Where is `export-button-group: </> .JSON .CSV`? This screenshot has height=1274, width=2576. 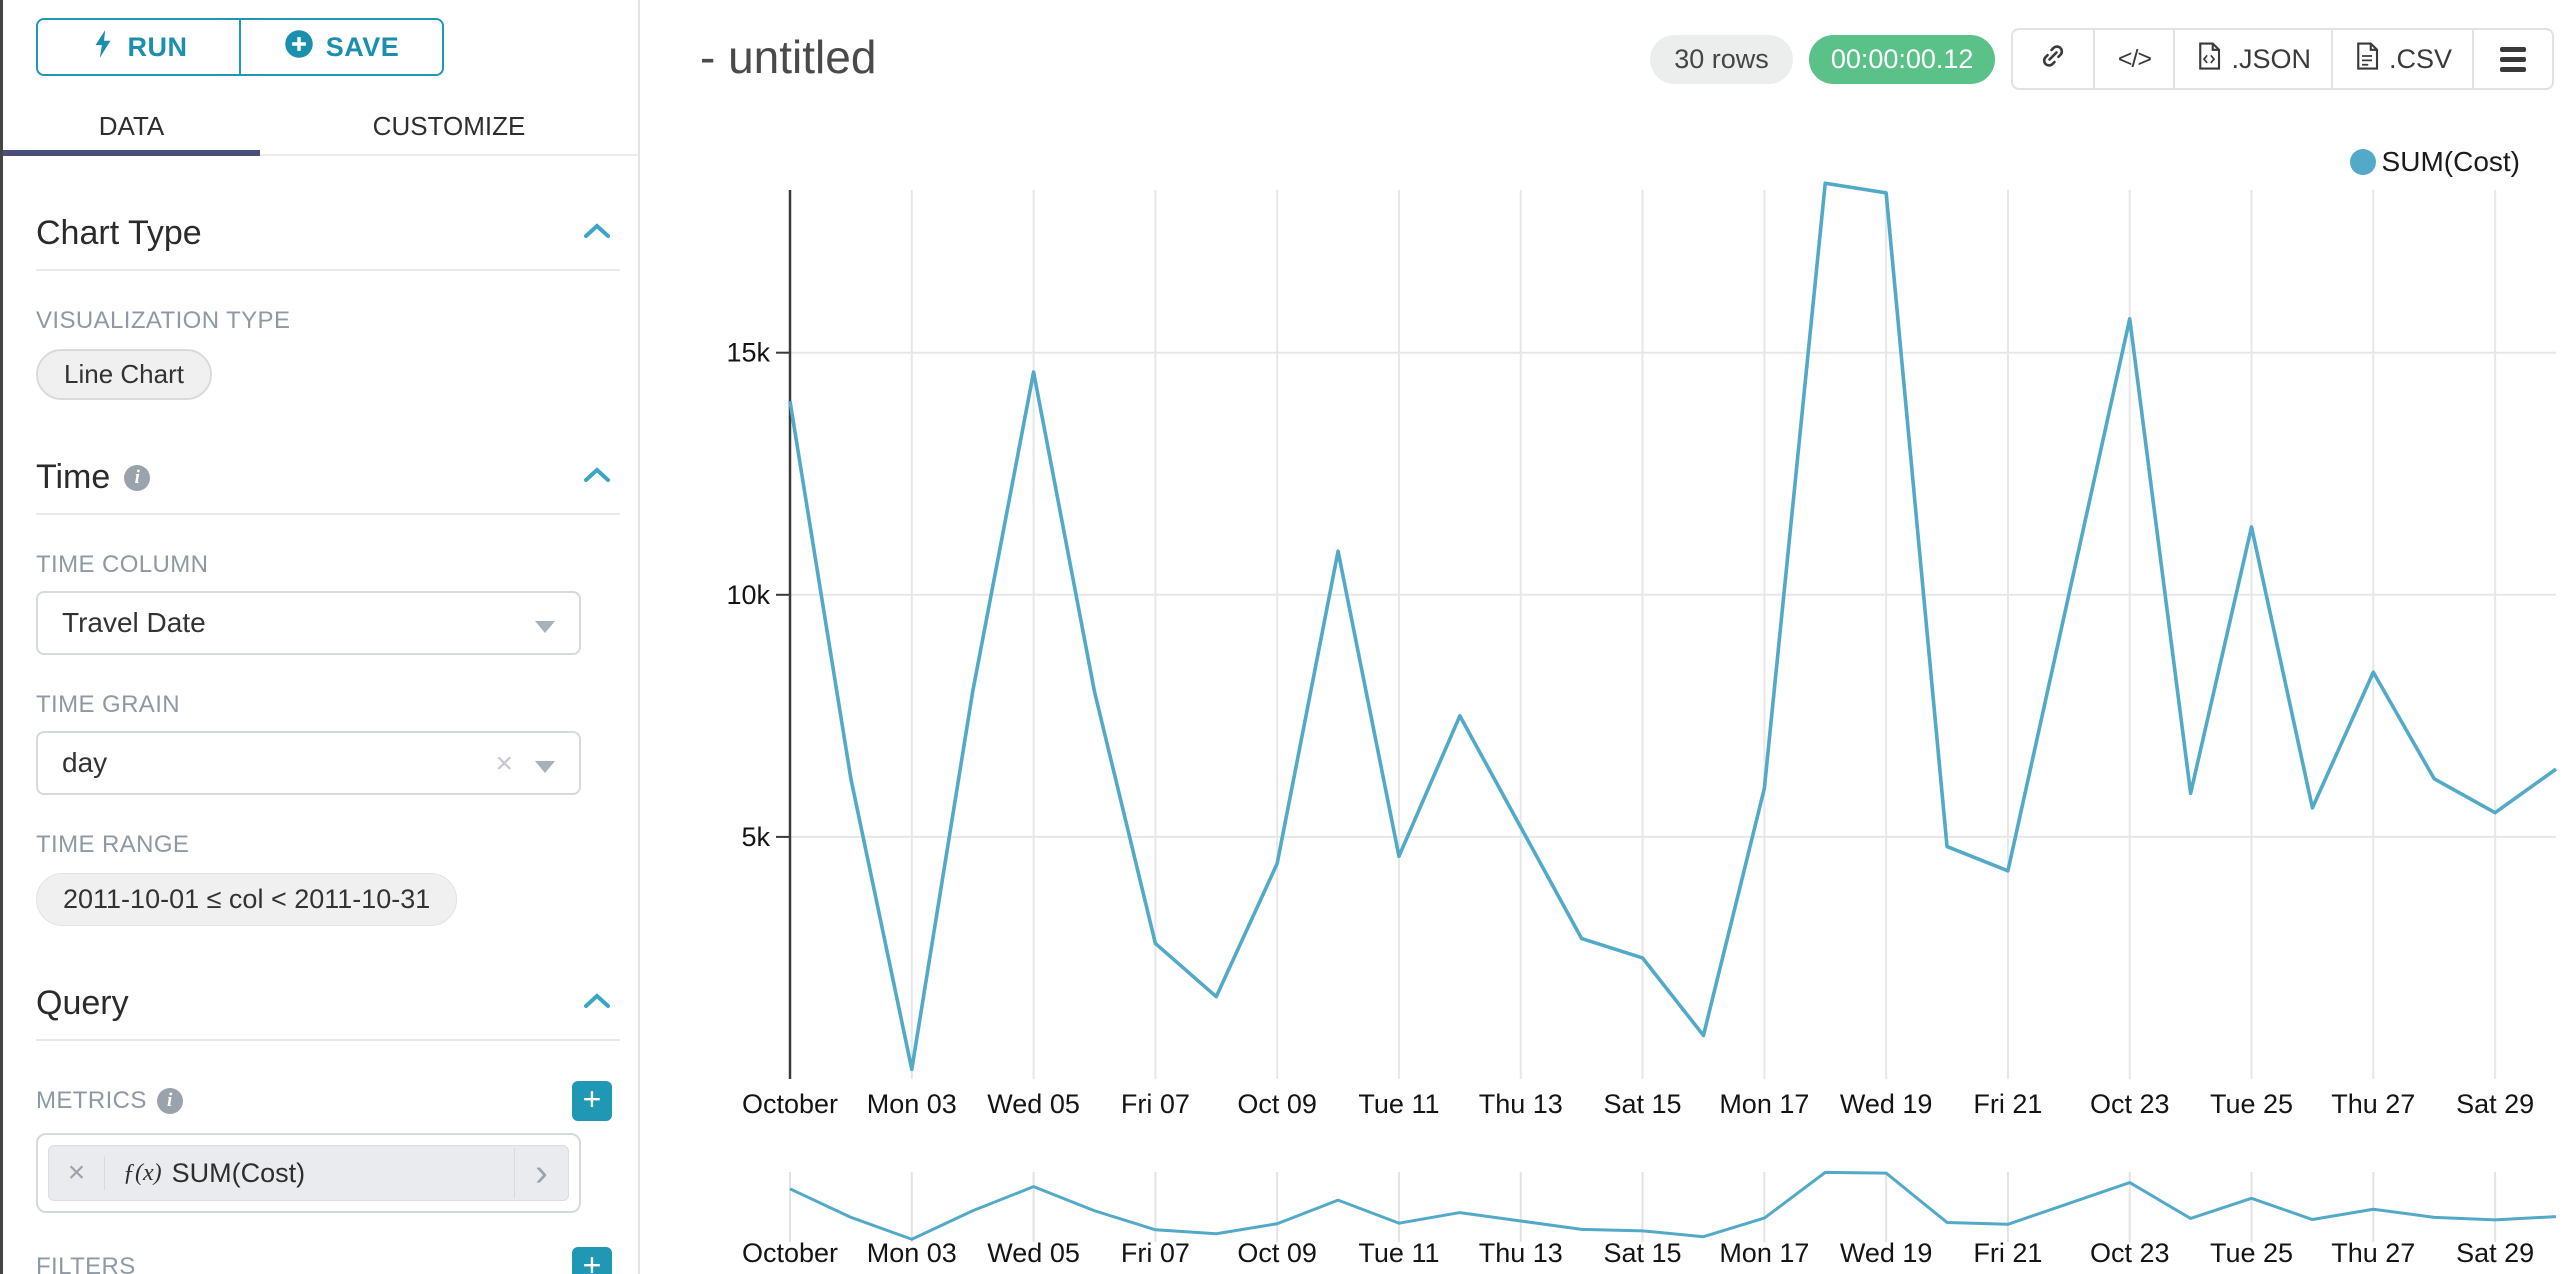
export-button-group: </> .JSON .CSV is located at coordinates (2282, 59).